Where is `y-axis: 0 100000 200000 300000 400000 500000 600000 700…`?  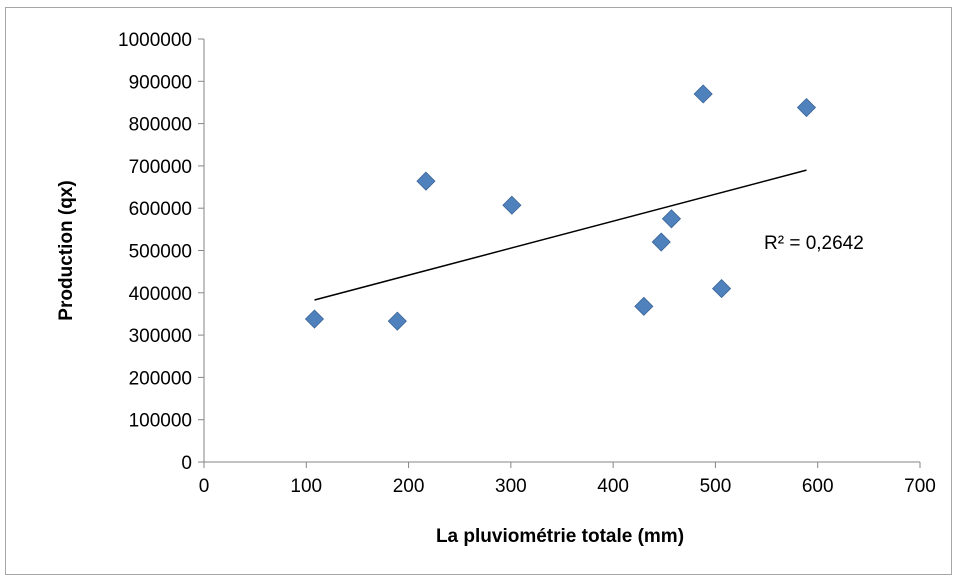 y-axis: 0 100000 200000 300000 400000 500000 600000 700… is located at coordinates (161, 252).